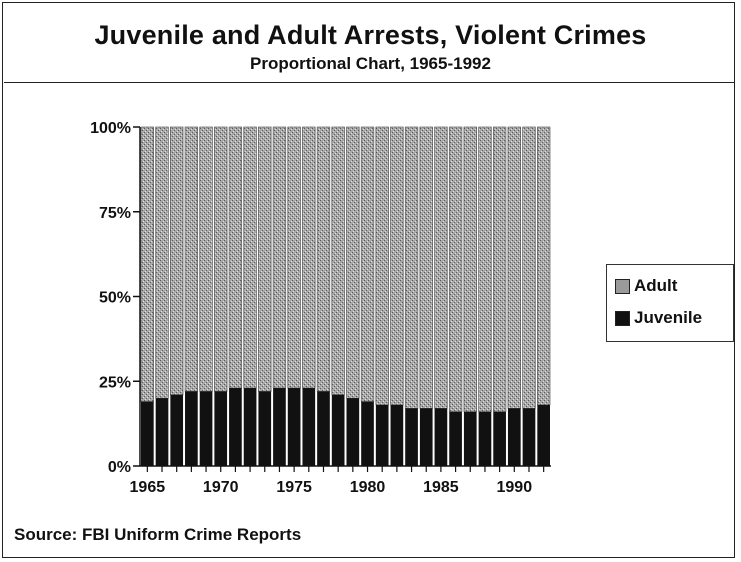  I want to click on legend-item-juvenile: Juvenile, so click(658, 318).